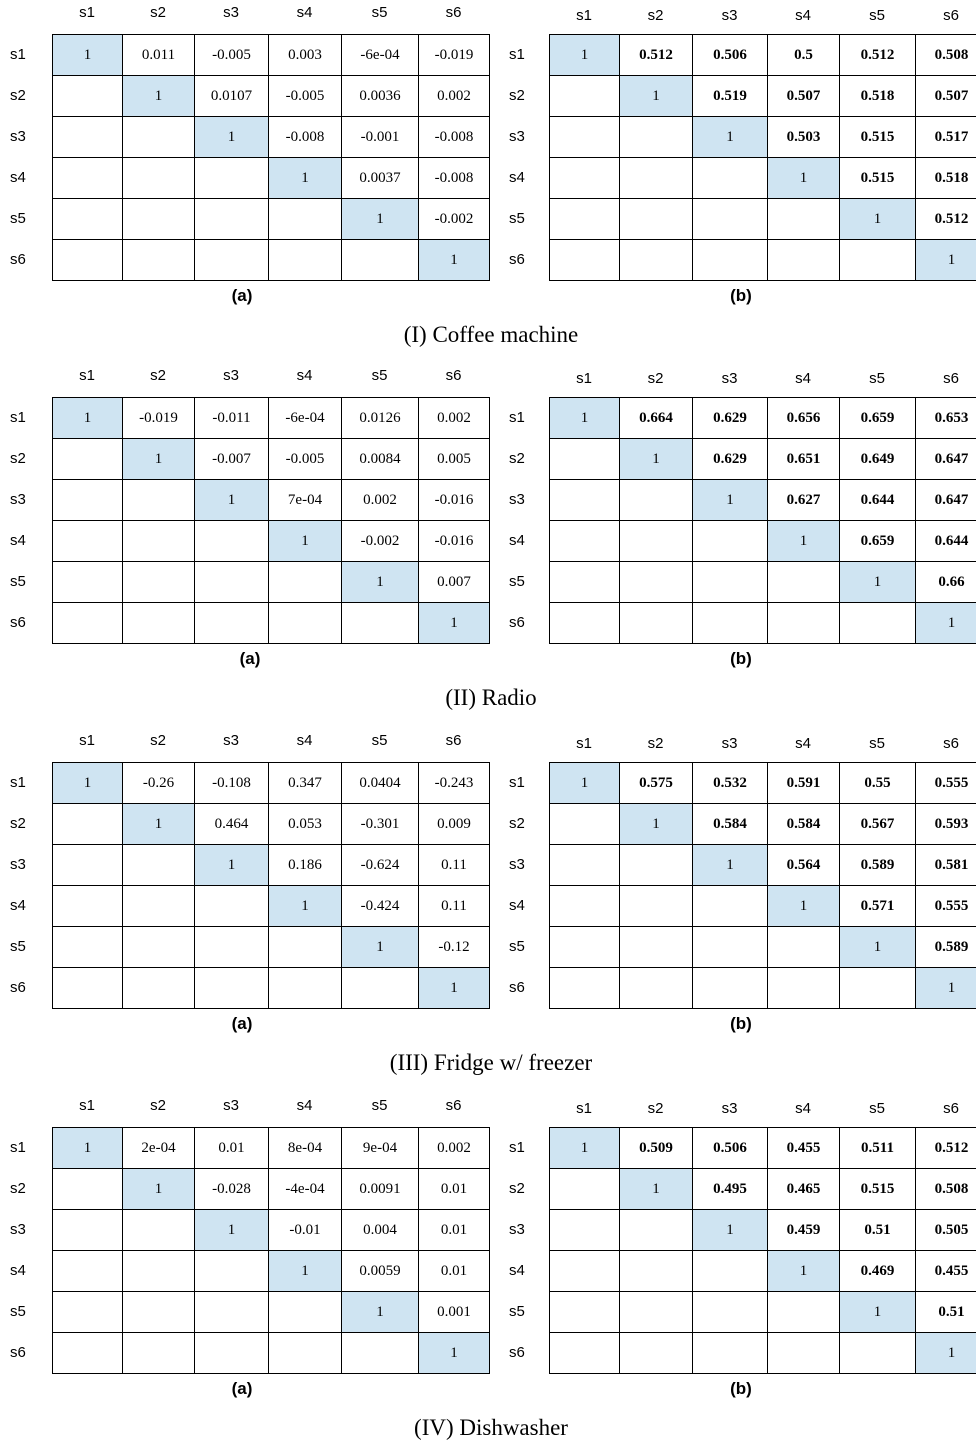  What do you see at coordinates (380, 906) in the screenshot?
I see `matrix-cell: -0.424` at bounding box center [380, 906].